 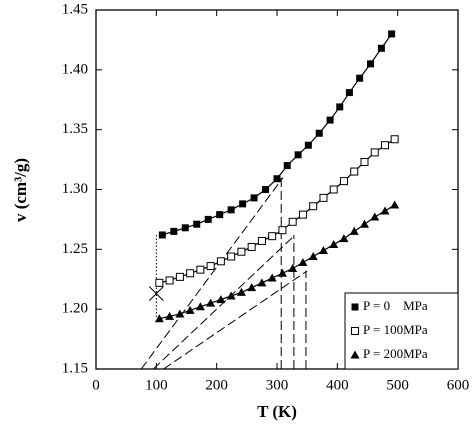 What do you see at coordinates (277, 385) in the screenshot?
I see `x-tick-label: 300` at bounding box center [277, 385].